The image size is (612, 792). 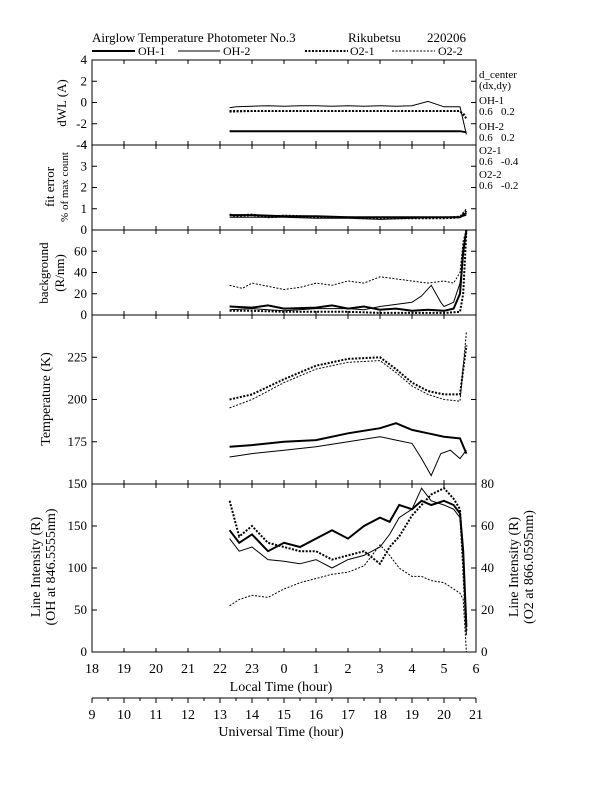 I want to click on universal-tick-label-9: 18, so click(x=380, y=715).